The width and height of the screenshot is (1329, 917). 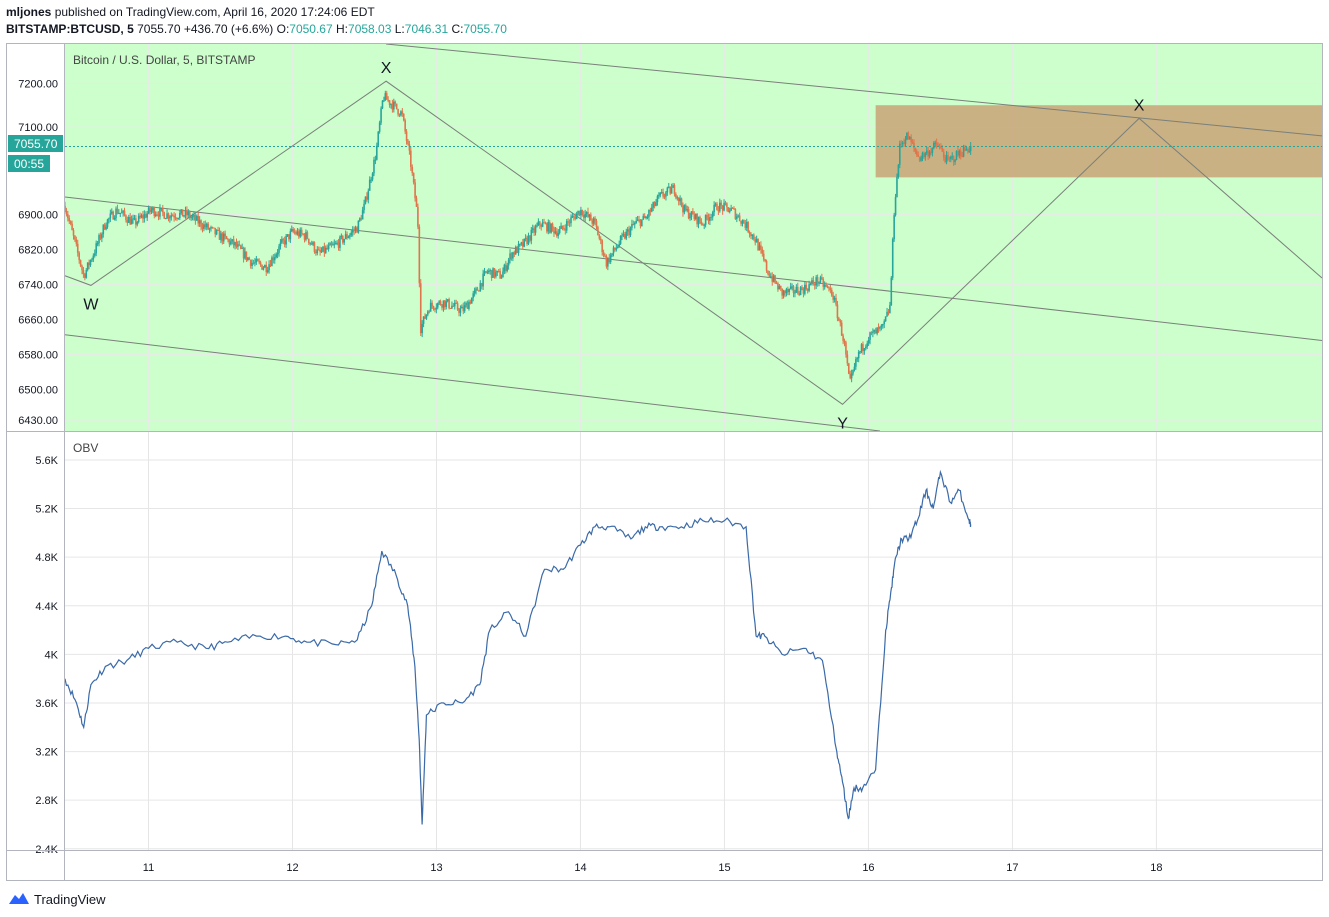 I want to click on time-tick-label: 18, so click(x=1156, y=868).